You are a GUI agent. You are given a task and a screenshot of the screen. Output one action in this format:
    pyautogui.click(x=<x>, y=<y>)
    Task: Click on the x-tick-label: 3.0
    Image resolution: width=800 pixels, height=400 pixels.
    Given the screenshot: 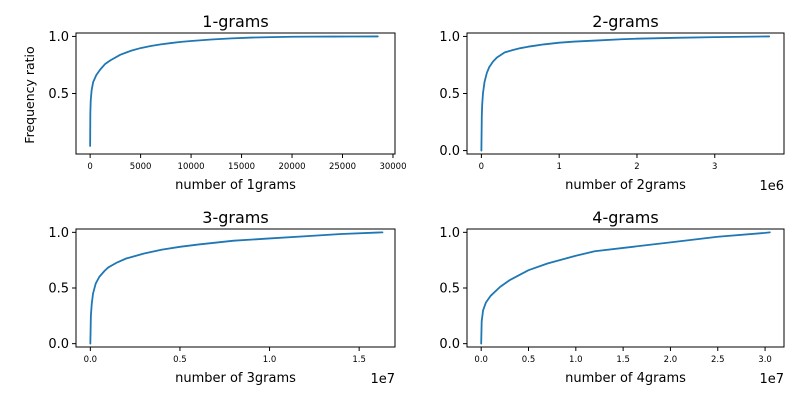 What is the action you would take?
    pyautogui.click(x=765, y=360)
    